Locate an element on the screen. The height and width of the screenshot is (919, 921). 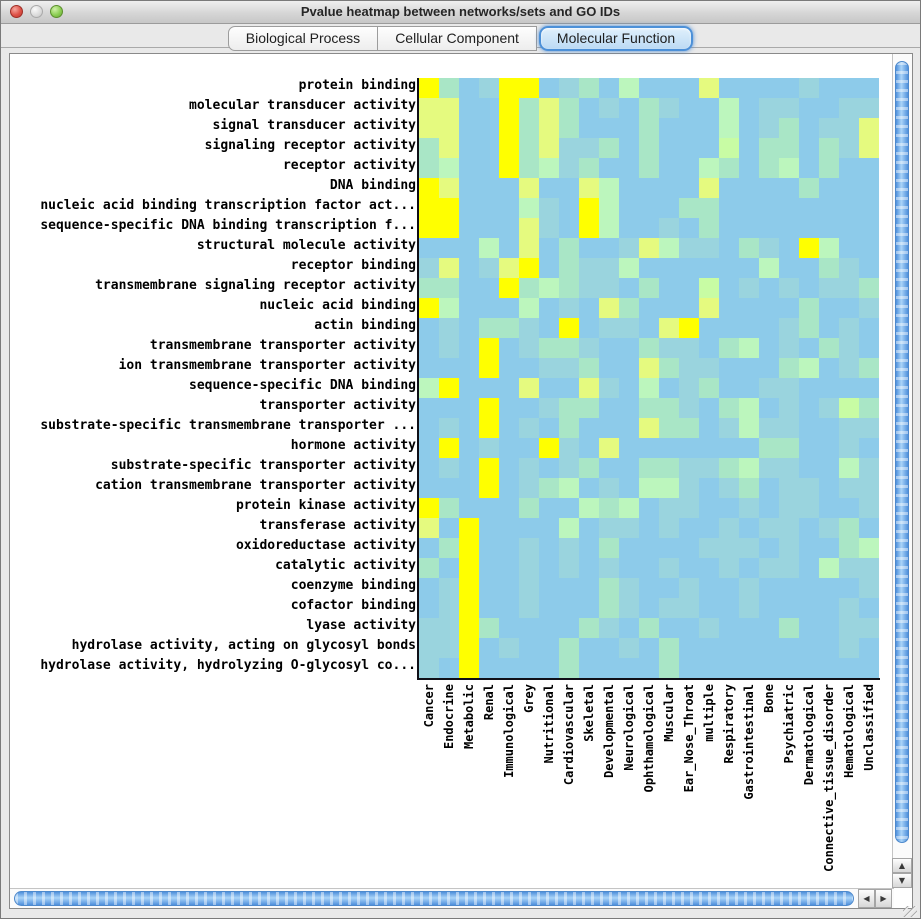
resize-grip is located at coordinates (910, 911).